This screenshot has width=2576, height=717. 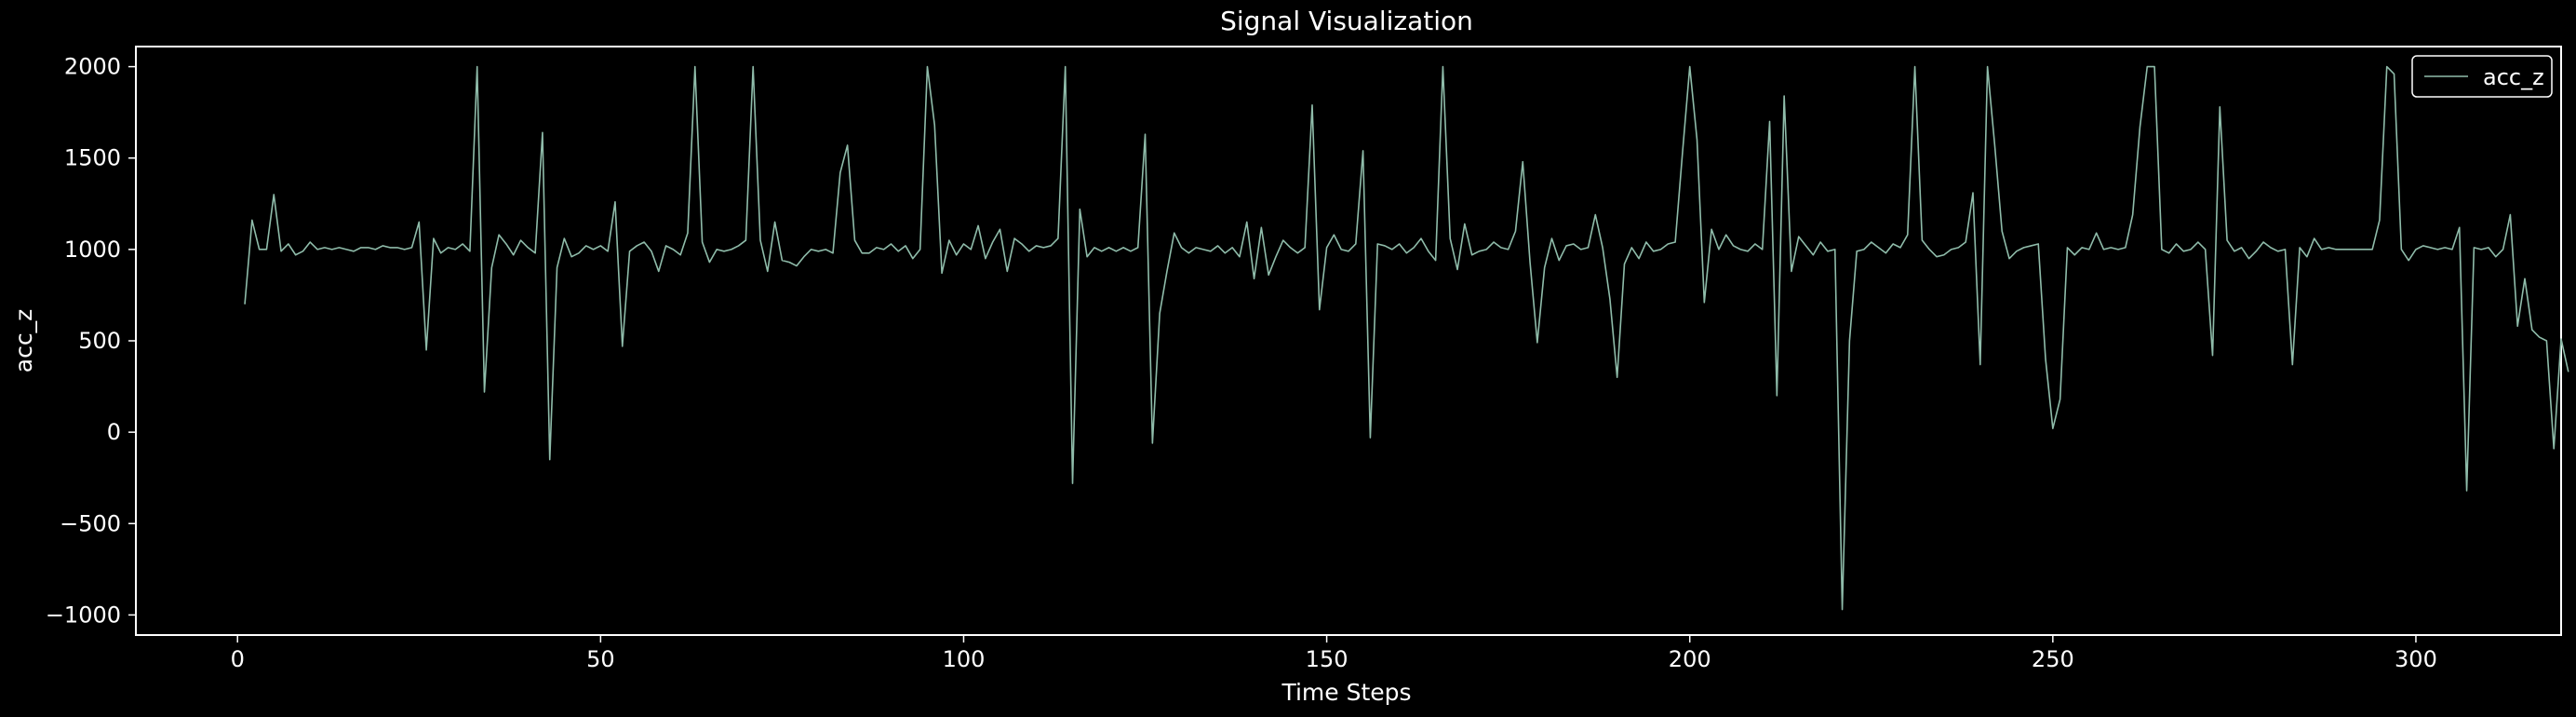 What do you see at coordinates (1327, 659) in the screenshot?
I see `x-tick-label: 150` at bounding box center [1327, 659].